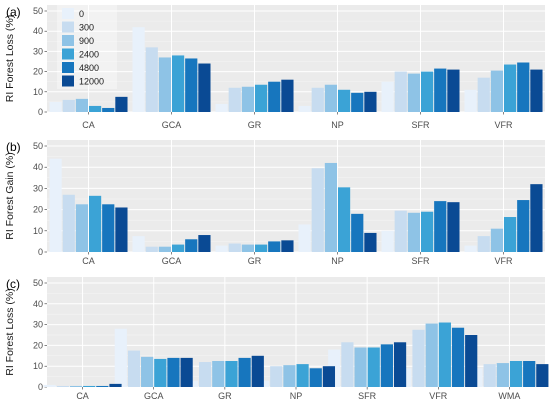 Image resolution: width=550 pixels, height=405 pixels. I want to click on legend-label: 4800, so click(89, 68).